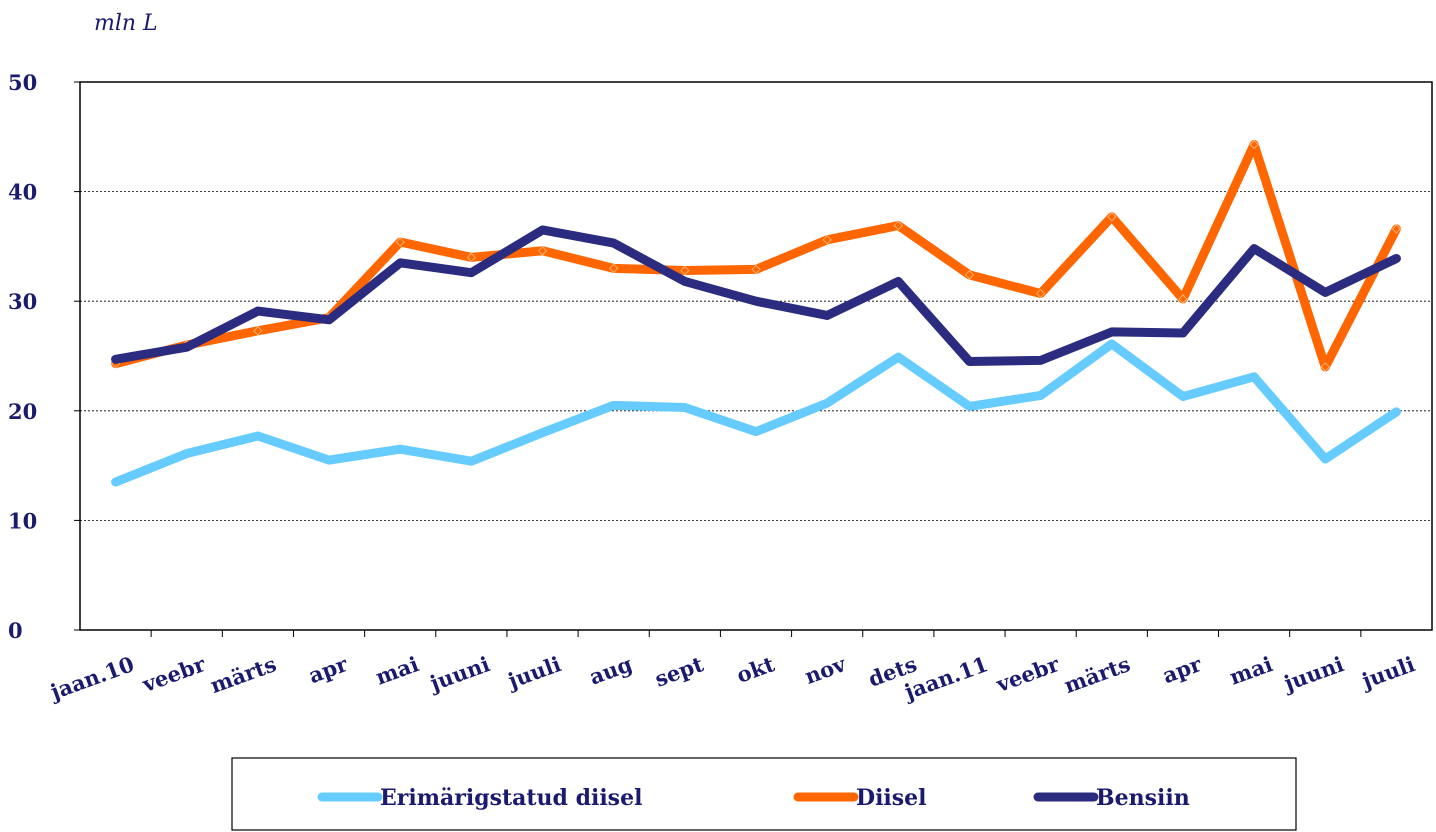 The image size is (1436, 832). I want to click on legend-label: Diisel, so click(891, 798).